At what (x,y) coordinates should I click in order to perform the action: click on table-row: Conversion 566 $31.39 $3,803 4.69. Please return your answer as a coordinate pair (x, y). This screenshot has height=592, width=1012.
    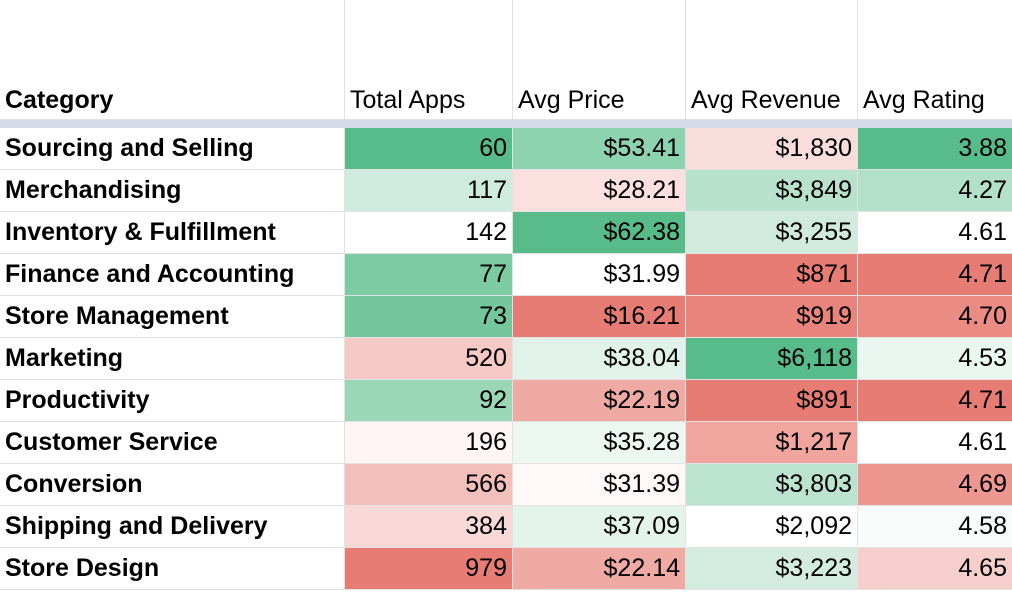
    Looking at the image, I should click on (506, 485).